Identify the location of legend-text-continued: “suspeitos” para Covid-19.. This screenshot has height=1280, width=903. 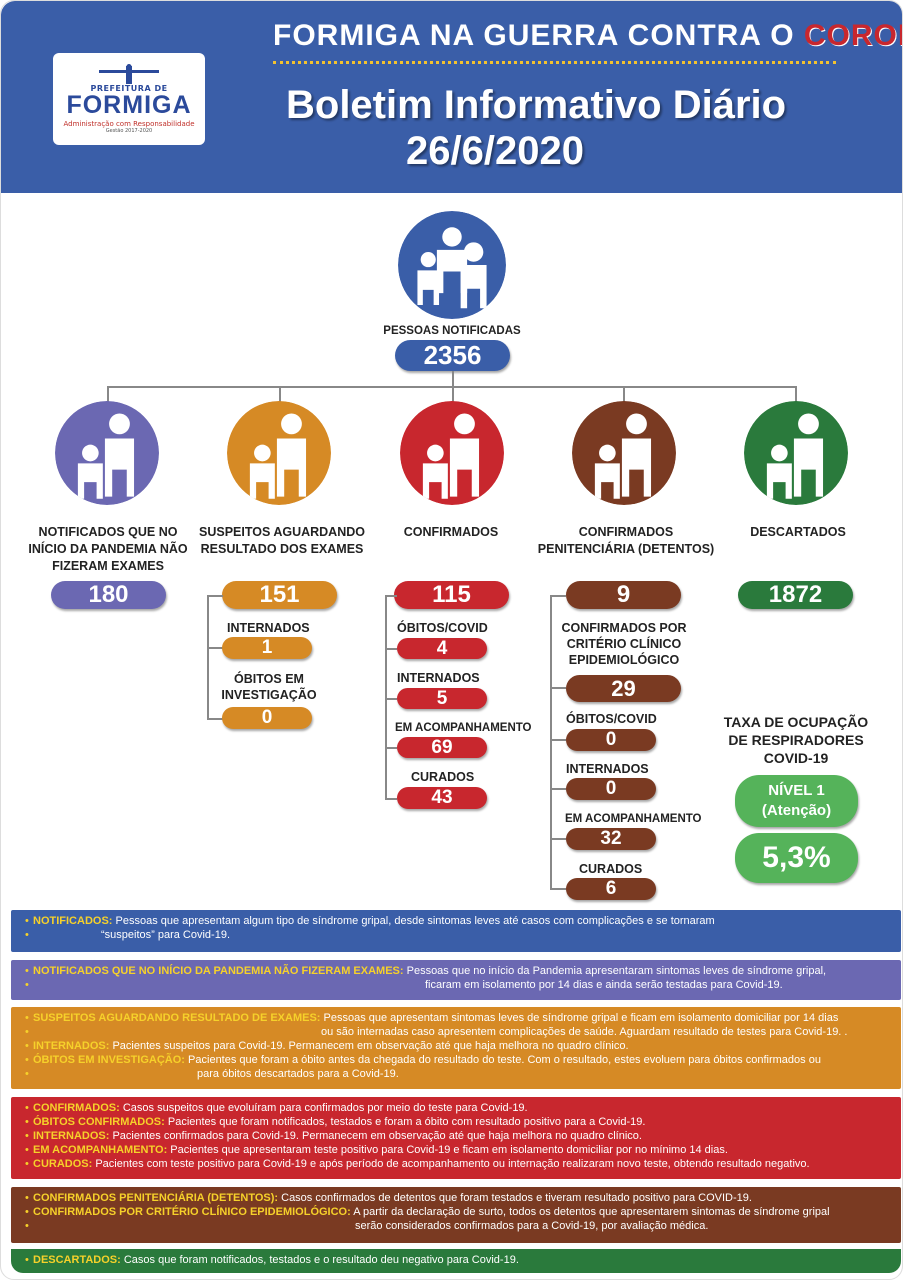
(458, 935).